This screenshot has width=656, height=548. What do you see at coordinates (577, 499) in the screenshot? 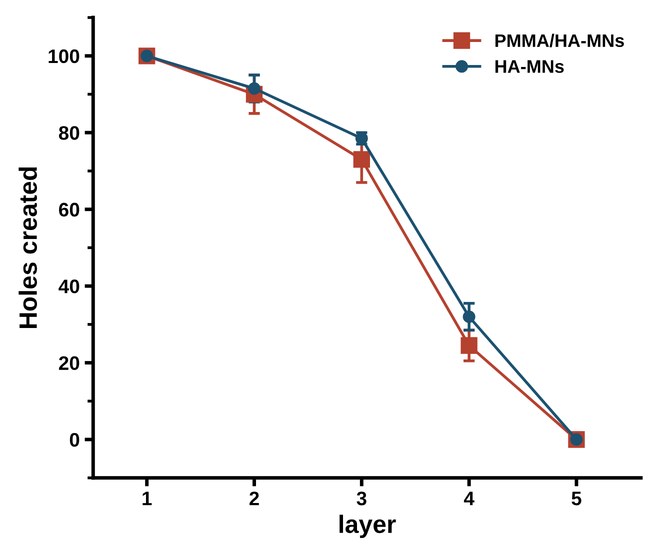
I see `x-tick-label: 5` at bounding box center [577, 499].